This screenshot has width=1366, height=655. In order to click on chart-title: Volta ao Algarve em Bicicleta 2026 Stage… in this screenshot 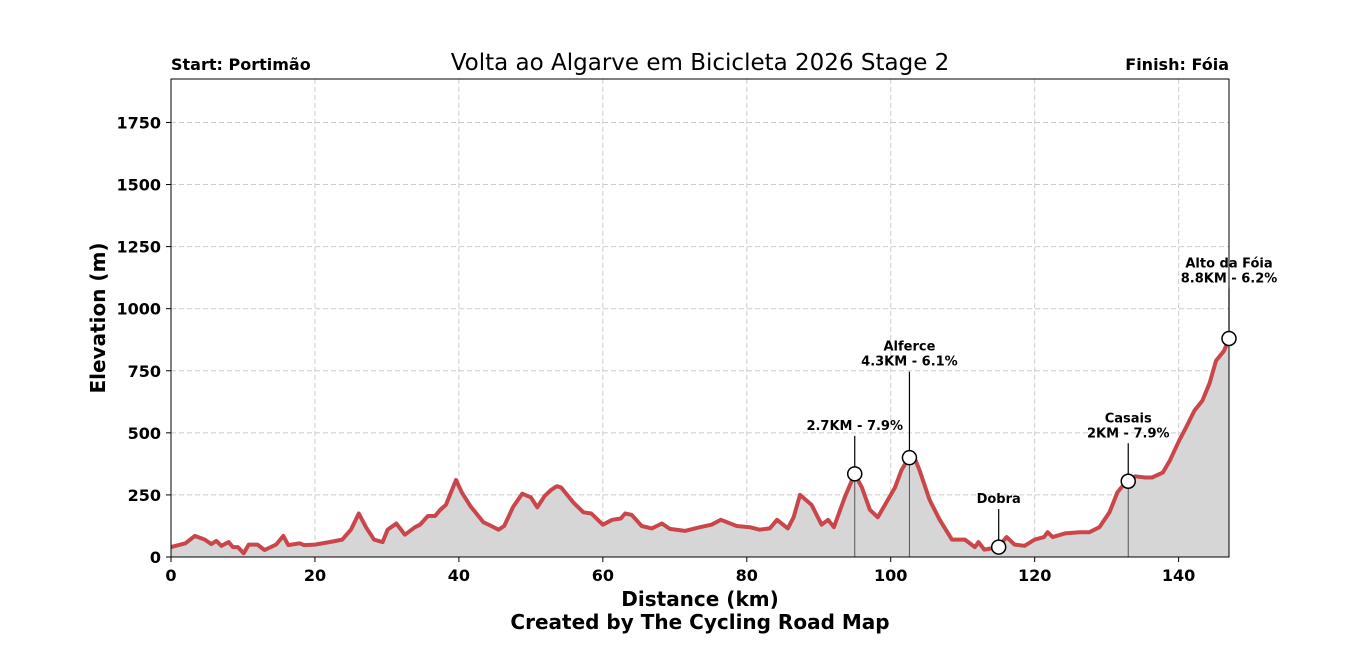, I will do `click(700, 63)`.